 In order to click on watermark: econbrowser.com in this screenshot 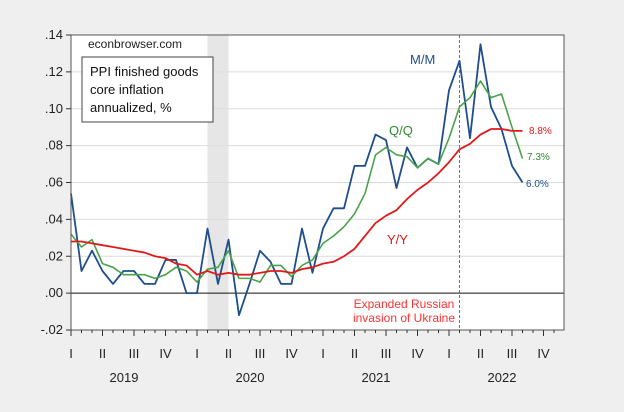, I will do `click(135, 44)`.